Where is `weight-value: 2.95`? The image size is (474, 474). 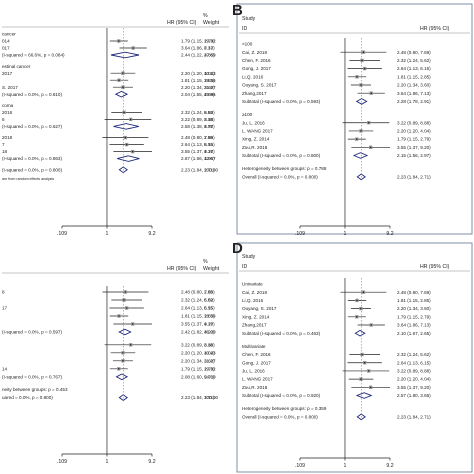 weight-value: 2.95 is located at coordinates (208, 292).